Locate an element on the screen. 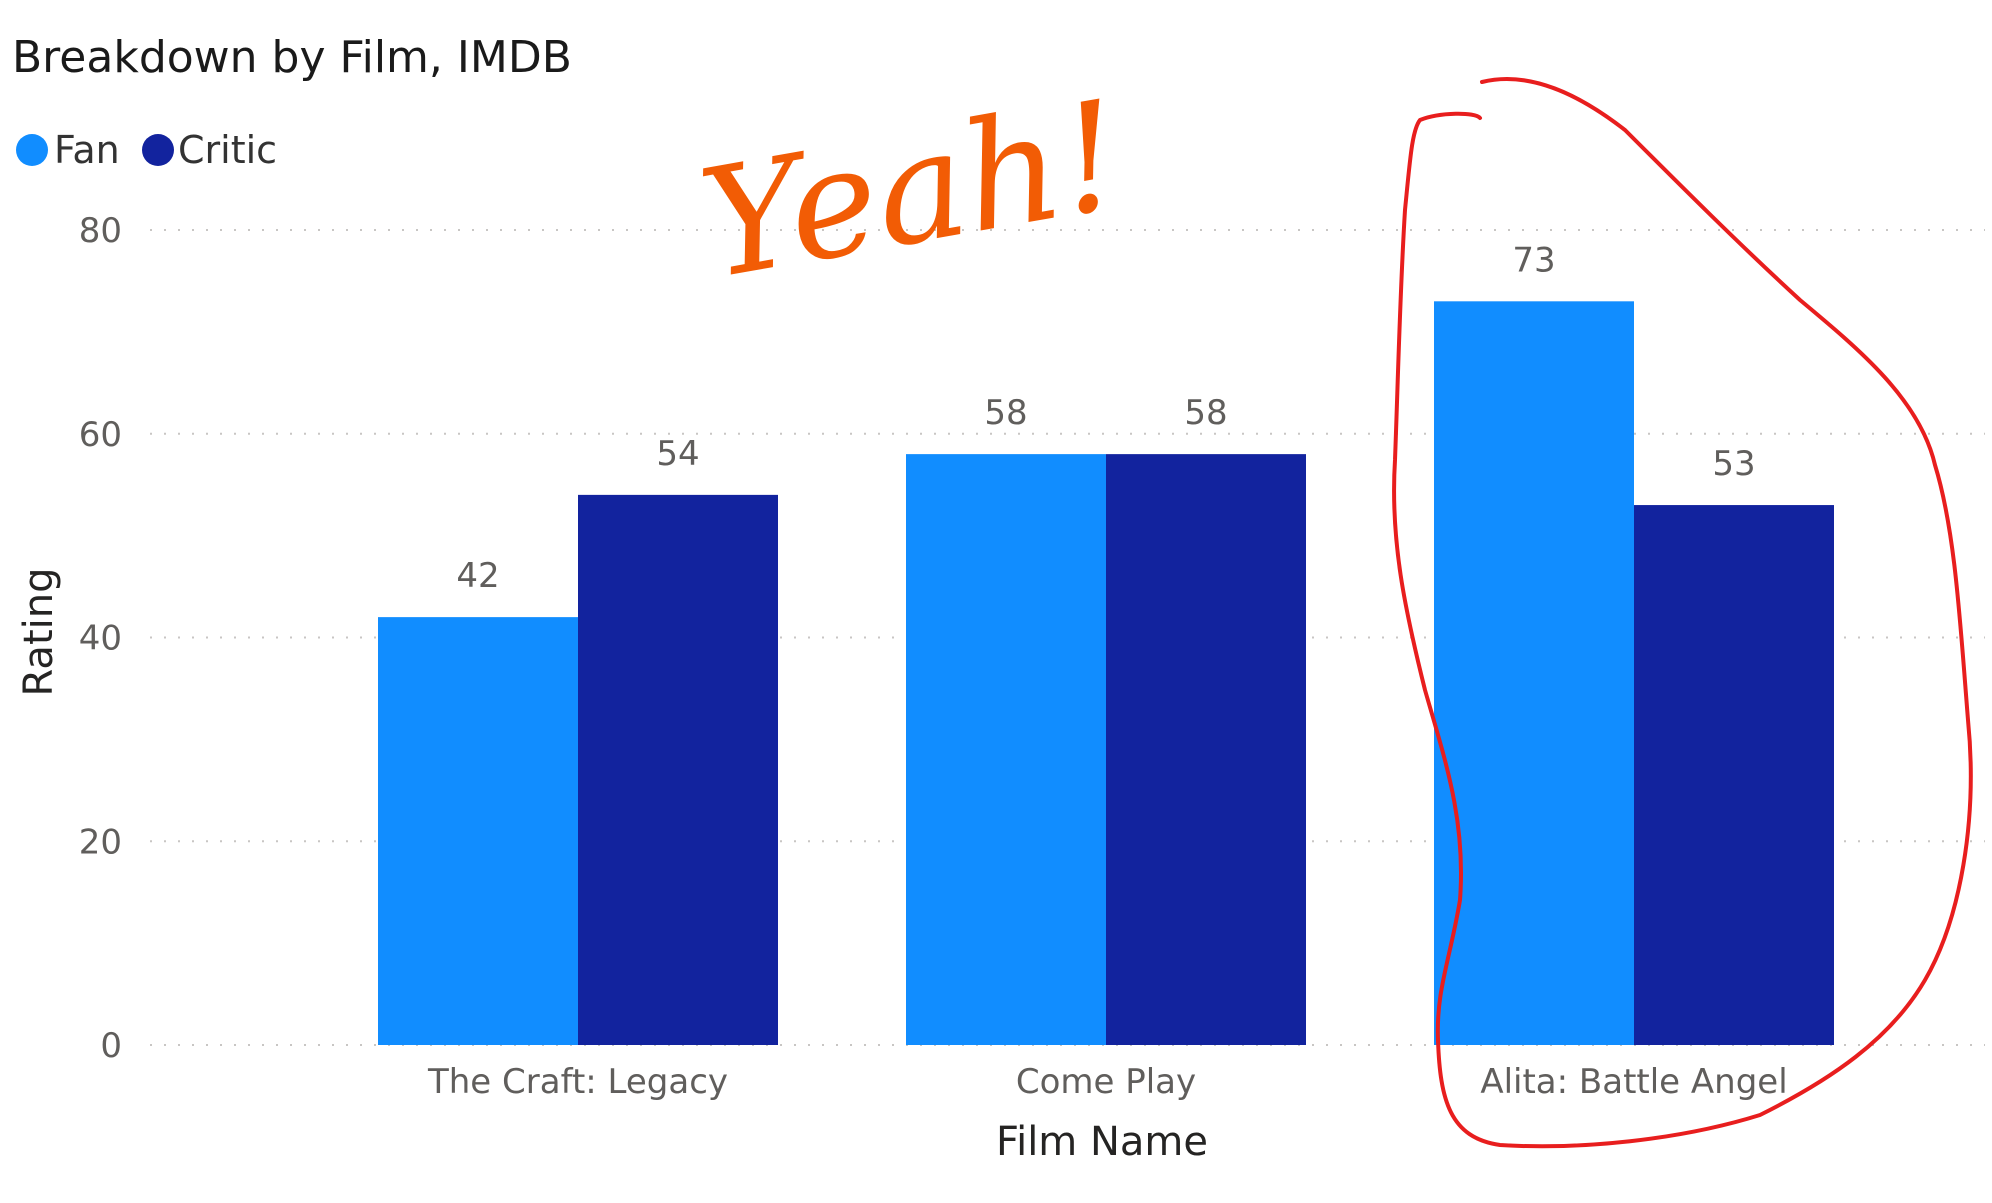 The image size is (1992, 1203). legend: Fan Critic is located at coordinates (146, 150).